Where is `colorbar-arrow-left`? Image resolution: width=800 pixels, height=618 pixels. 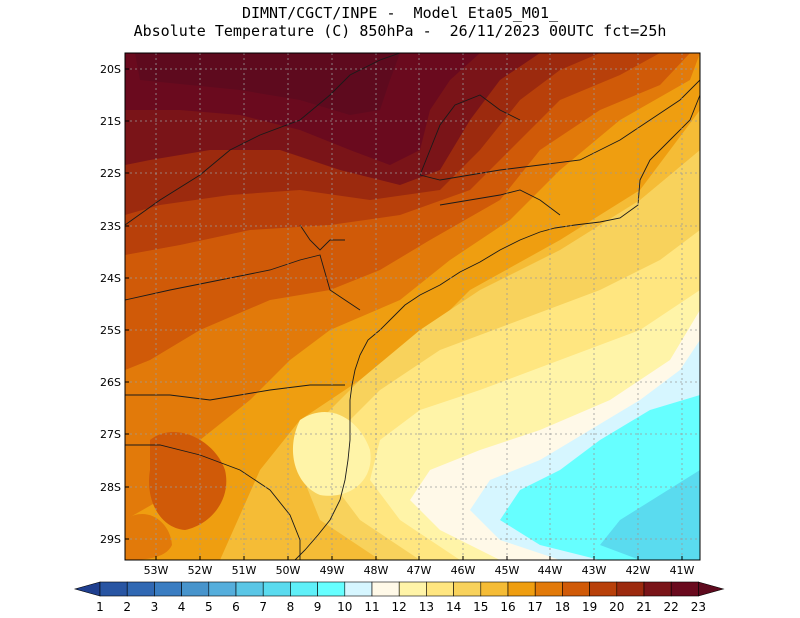
colorbar-arrow-left is located at coordinates (87, 589).